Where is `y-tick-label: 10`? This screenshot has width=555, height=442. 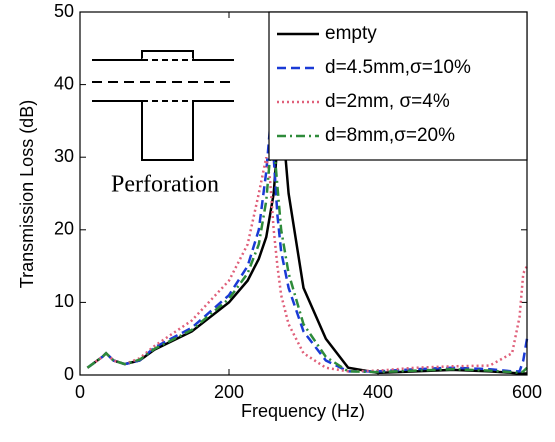 y-tick-label: 10 is located at coordinates (64, 301).